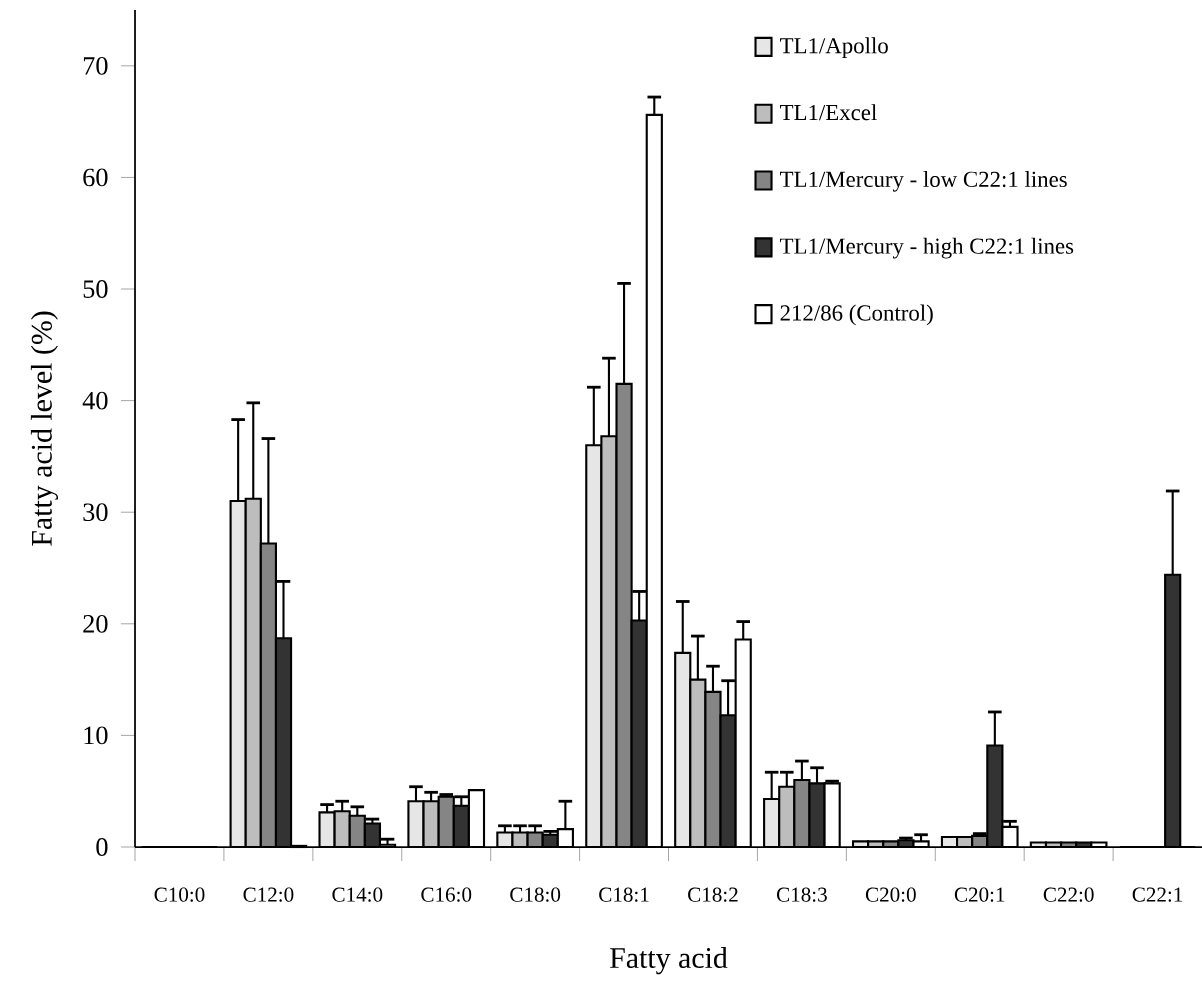  I want to click on legend-label: TL1/Excel, so click(828, 112).